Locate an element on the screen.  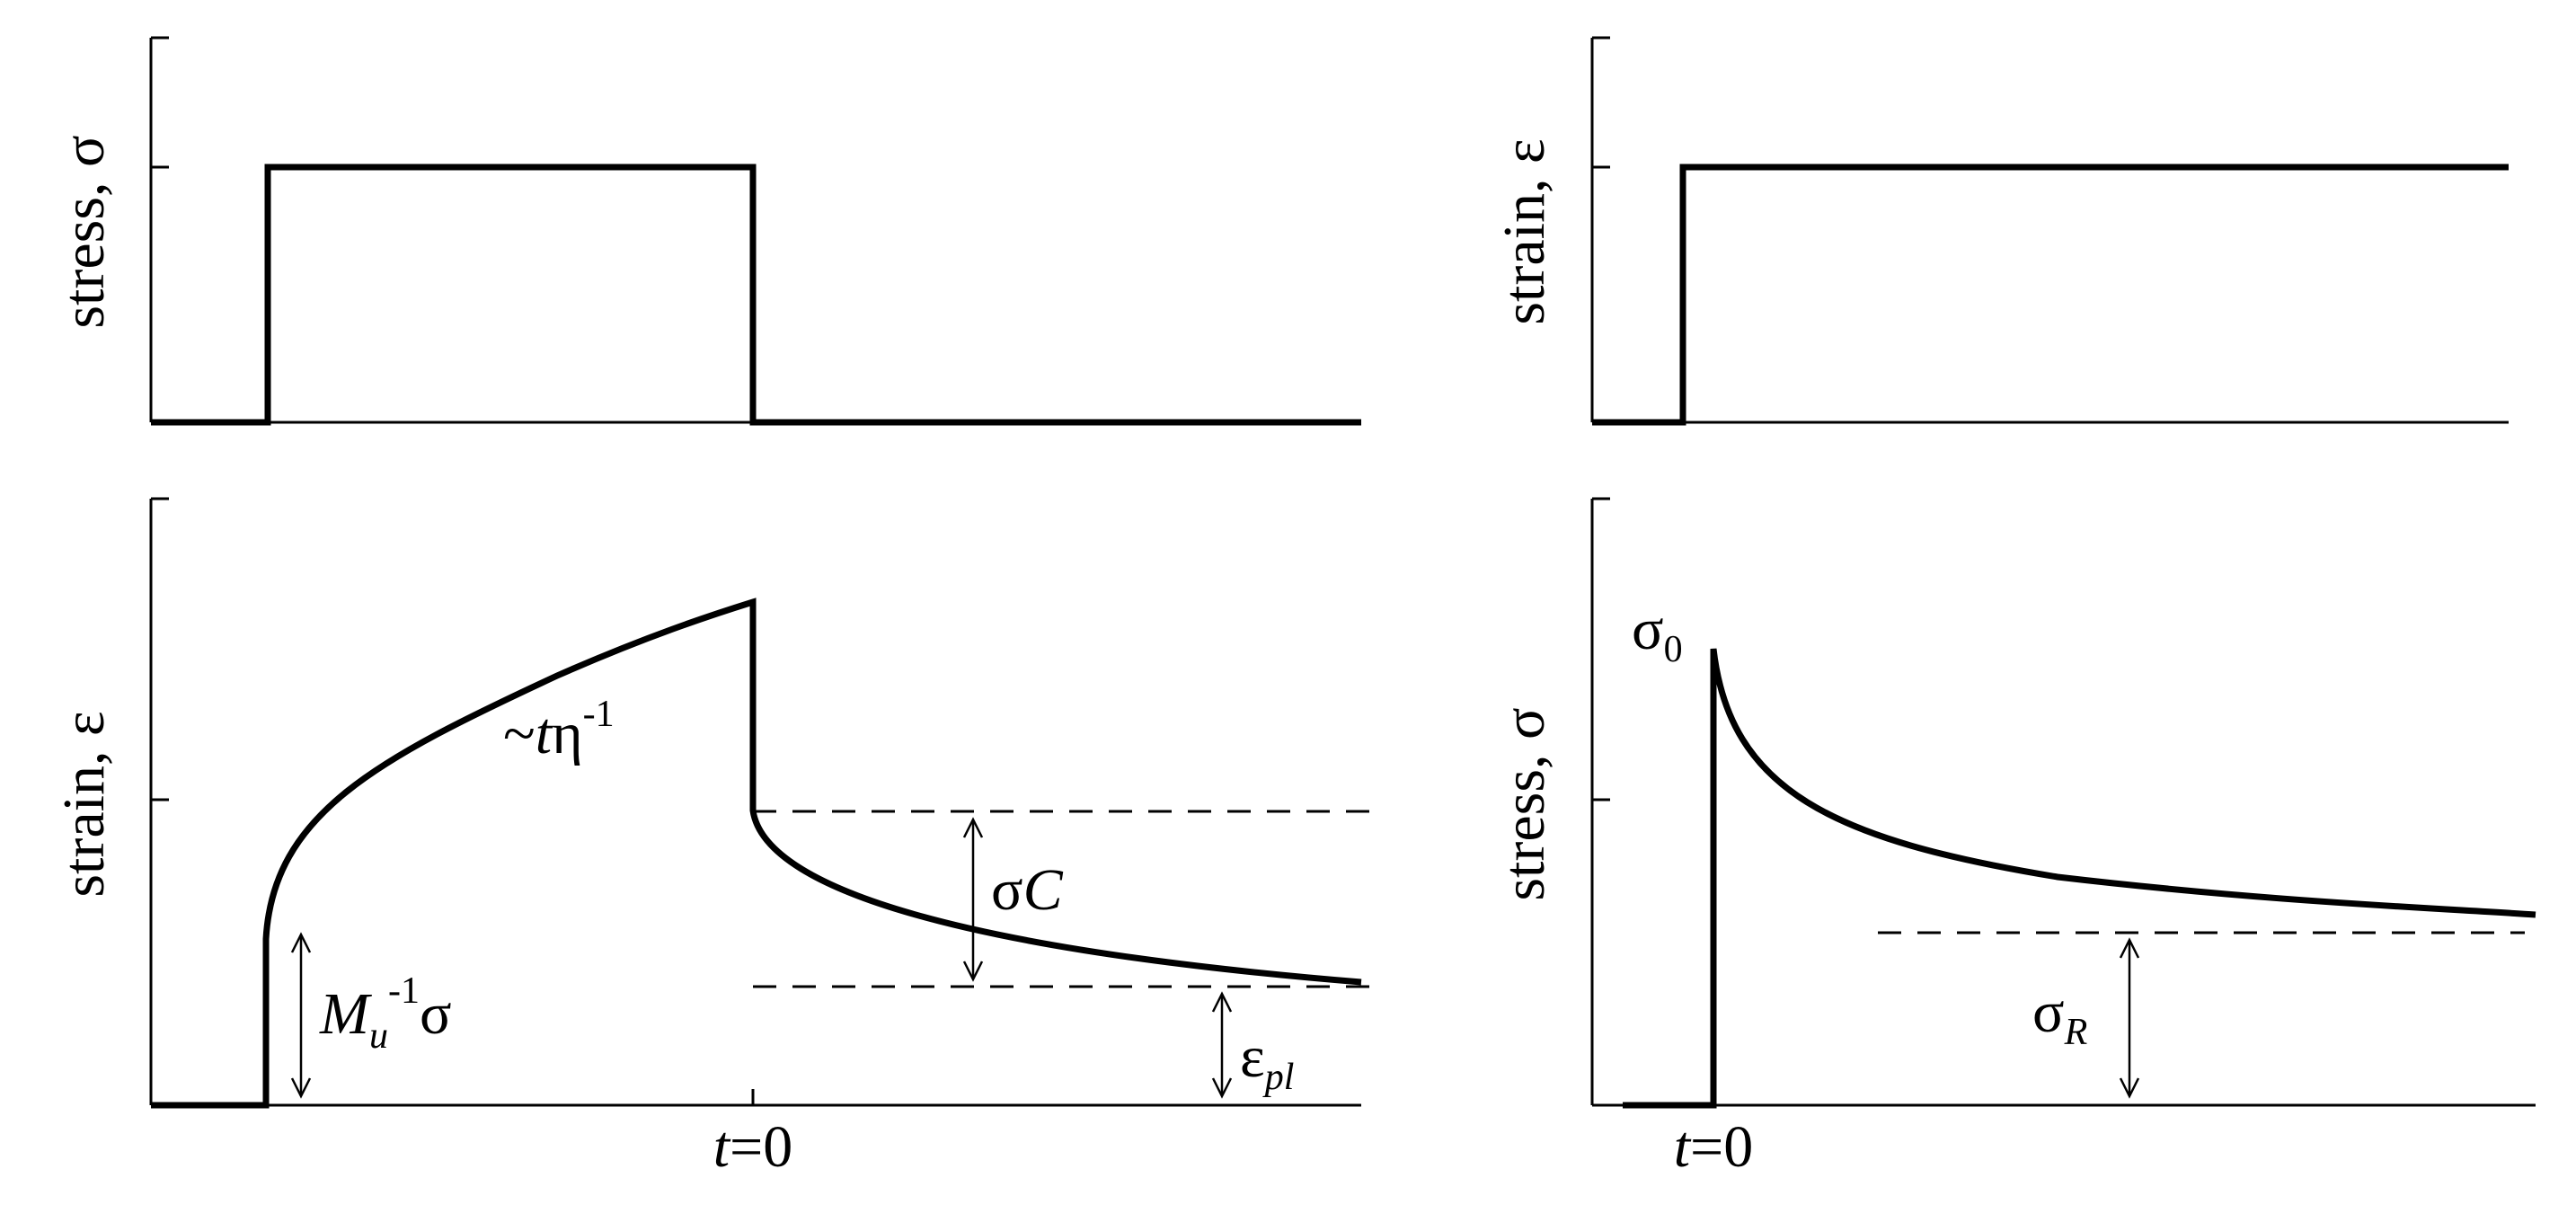
recovered-strain-label: σC is located at coordinates (1027, 890).